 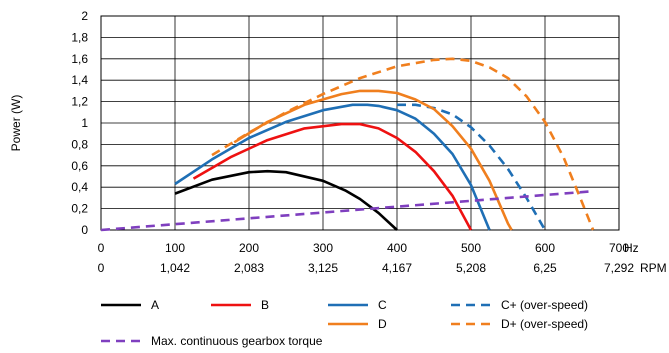 I want to click on legend-label-c: C, so click(x=382, y=305).